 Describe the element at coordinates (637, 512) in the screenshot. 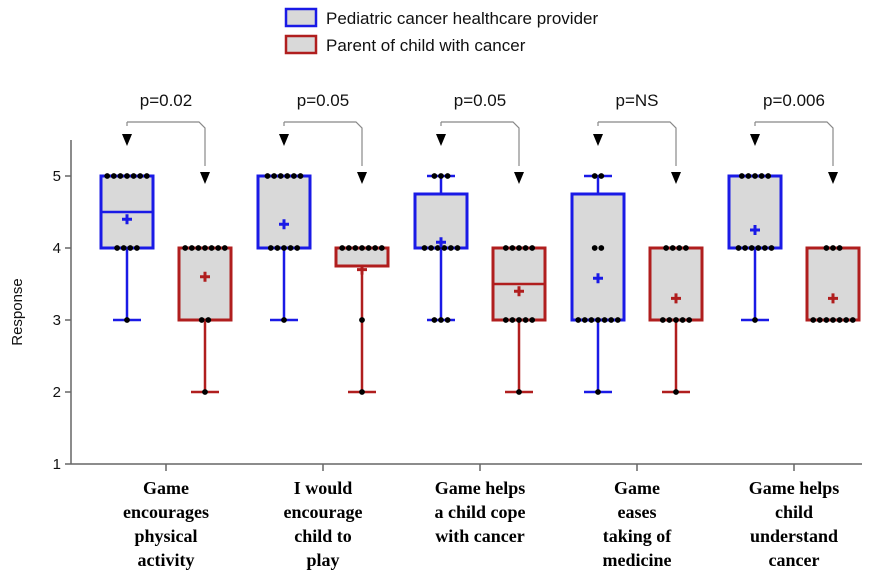

I see `category-label-line: eases` at that location.